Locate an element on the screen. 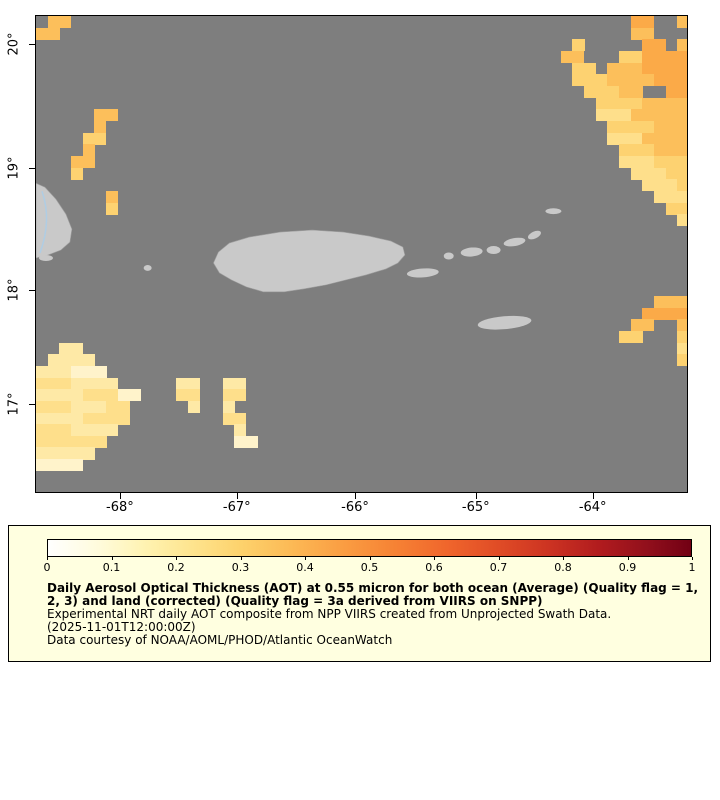  y-axis-label: 18° is located at coordinates (14, 290).